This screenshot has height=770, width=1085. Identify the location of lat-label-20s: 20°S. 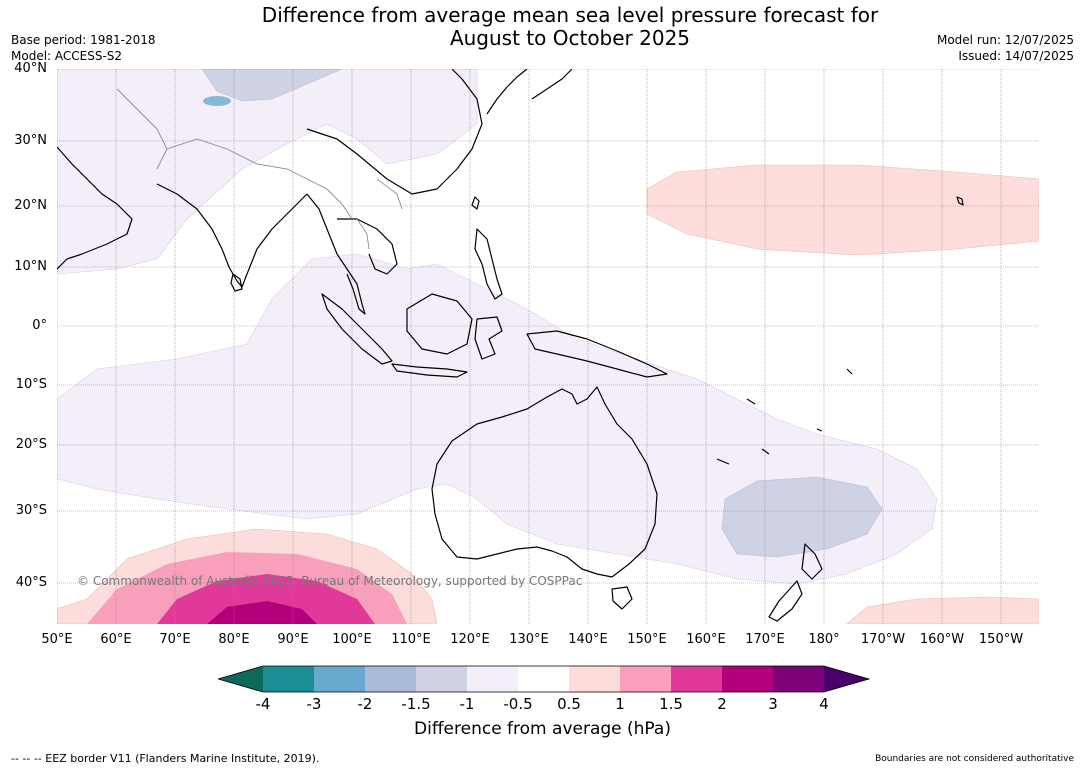
(31, 444).